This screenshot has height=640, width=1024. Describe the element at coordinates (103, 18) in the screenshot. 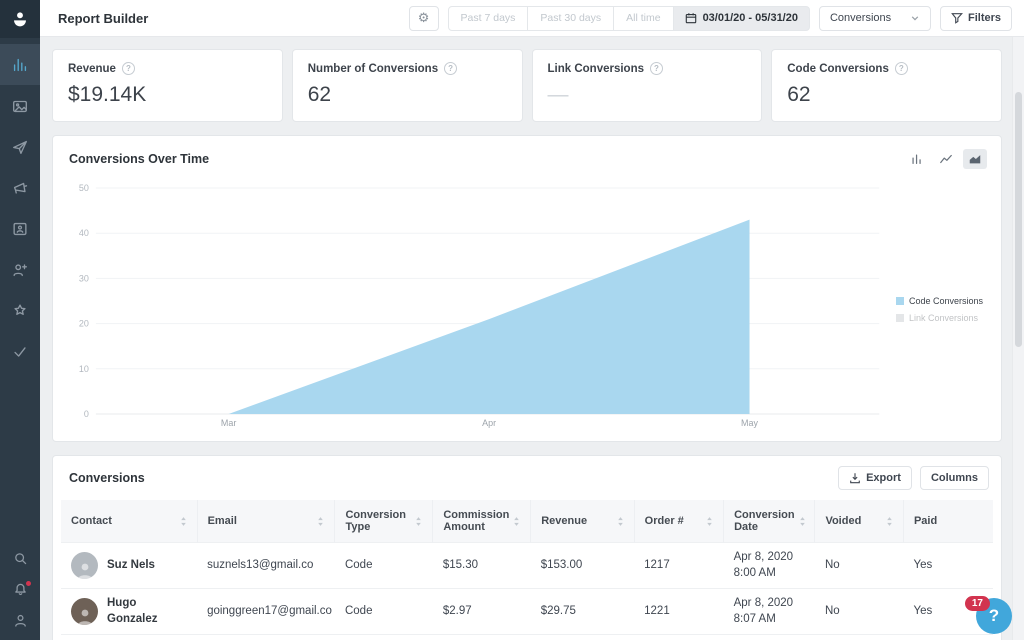

I see `page-title: Report Builder` at that location.